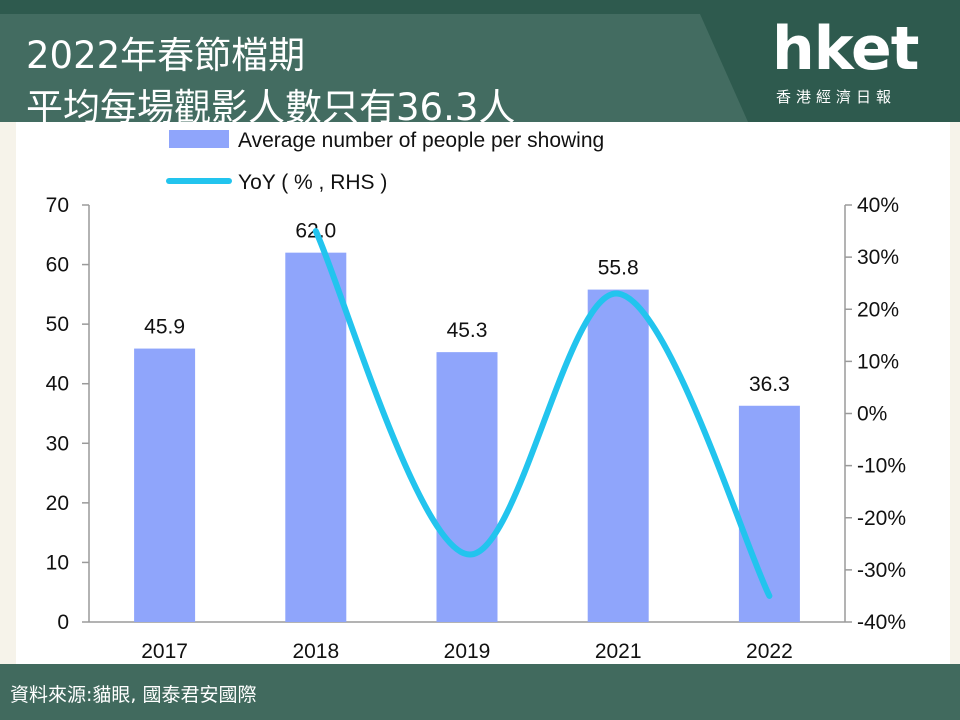 The width and height of the screenshot is (960, 720). What do you see at coordinates (315, 651) in the screenshot?
I see `x-axis-category-label: 2018` at bounding box center [315, 651].